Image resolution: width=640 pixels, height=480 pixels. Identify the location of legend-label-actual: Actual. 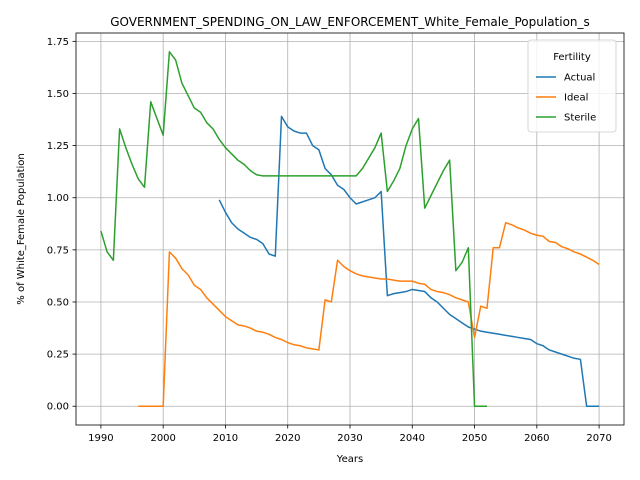
(579, 78).